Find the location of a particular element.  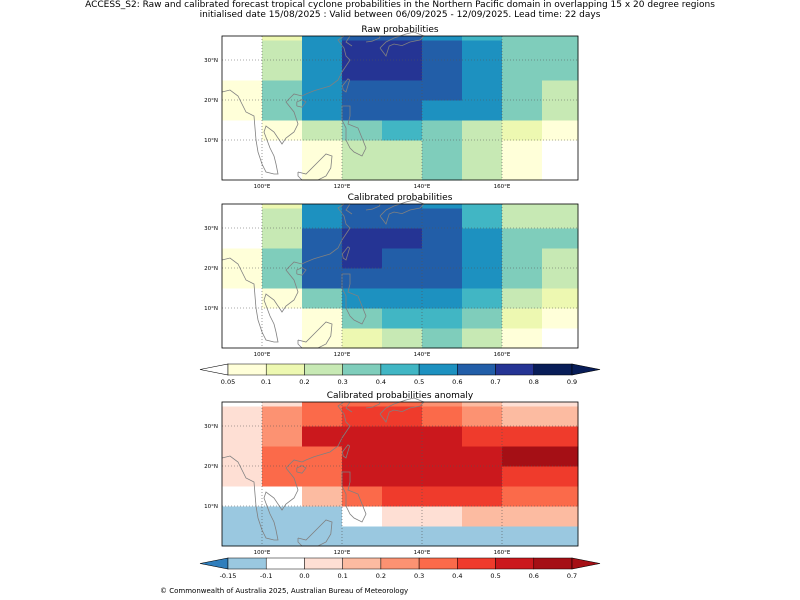

coastline is located at coordinates (323, 472).